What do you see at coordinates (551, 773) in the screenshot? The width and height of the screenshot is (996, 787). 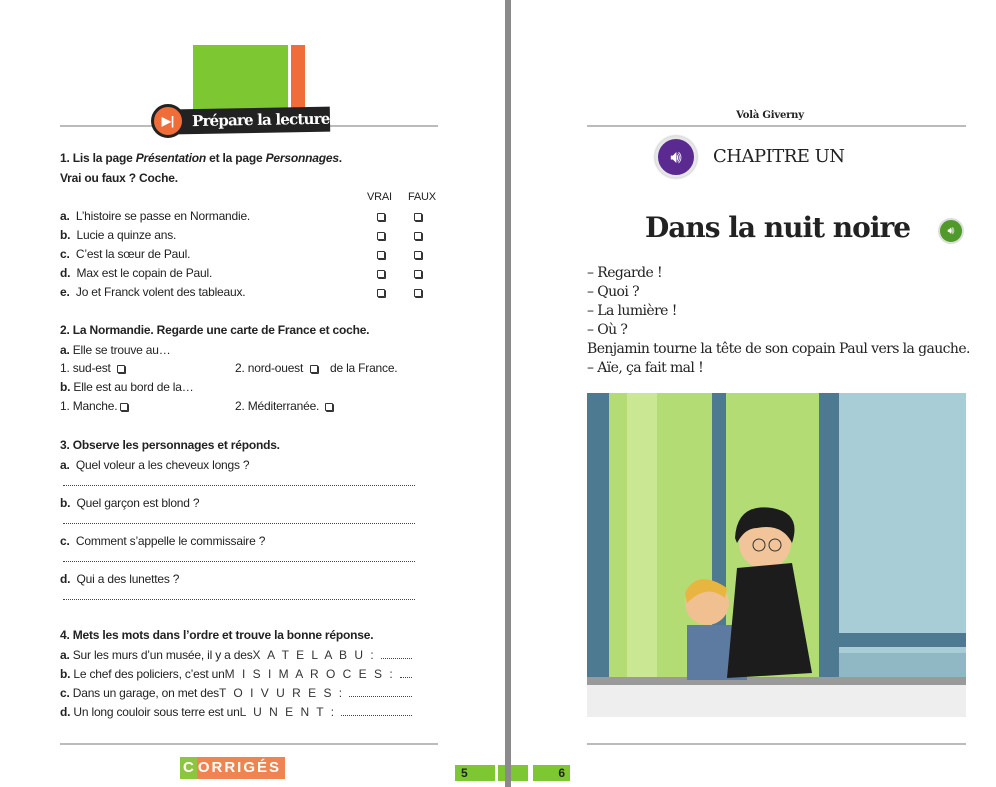 I see `page-number-right: 6` at bounding box center [551, 773].